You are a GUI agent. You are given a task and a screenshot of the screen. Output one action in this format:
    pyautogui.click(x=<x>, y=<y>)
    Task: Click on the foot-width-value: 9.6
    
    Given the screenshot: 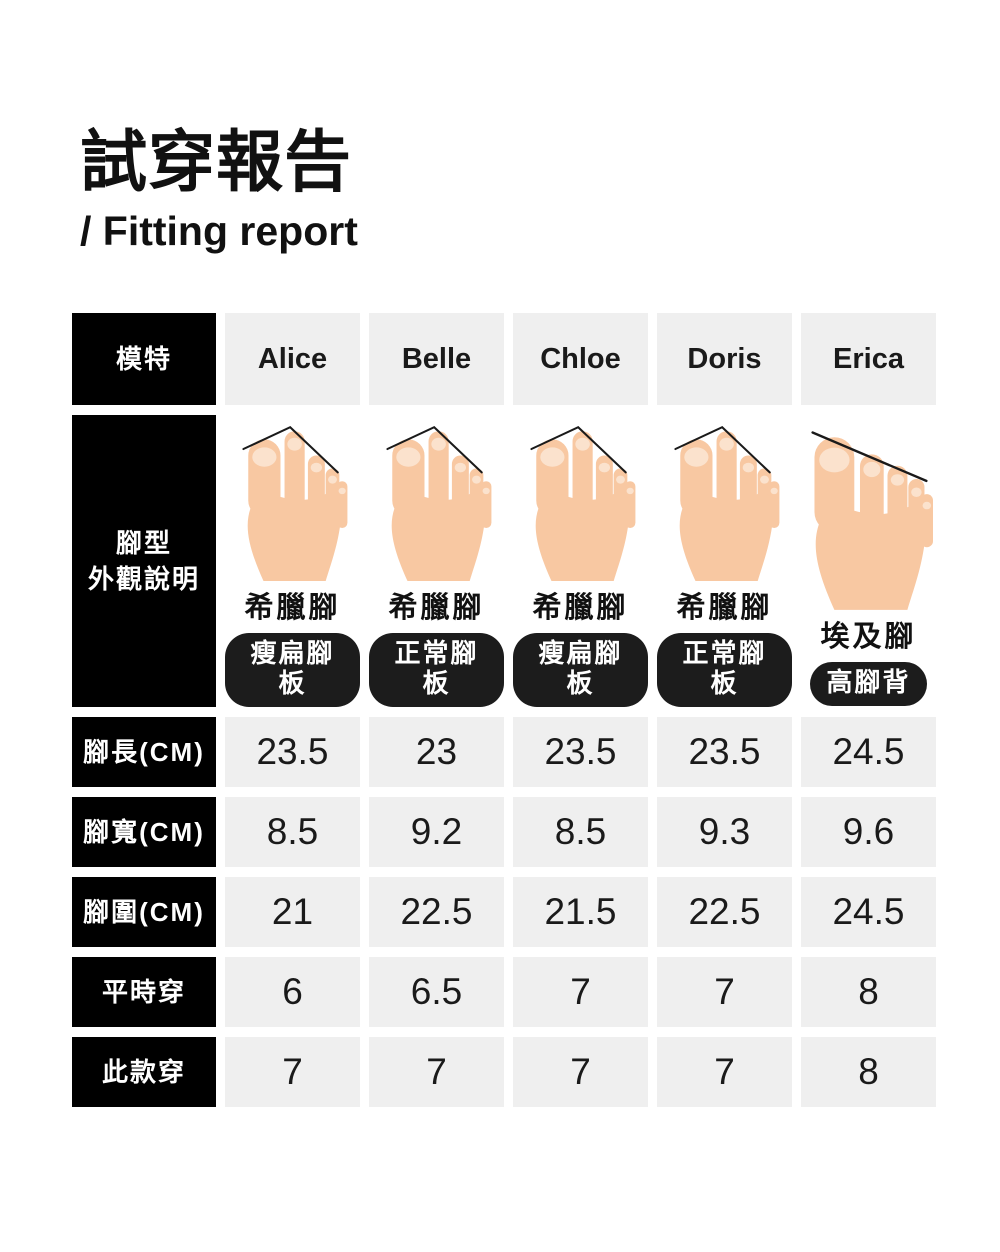 What is the action you would take?
    pyautogui.click(x=868, y=832)
    